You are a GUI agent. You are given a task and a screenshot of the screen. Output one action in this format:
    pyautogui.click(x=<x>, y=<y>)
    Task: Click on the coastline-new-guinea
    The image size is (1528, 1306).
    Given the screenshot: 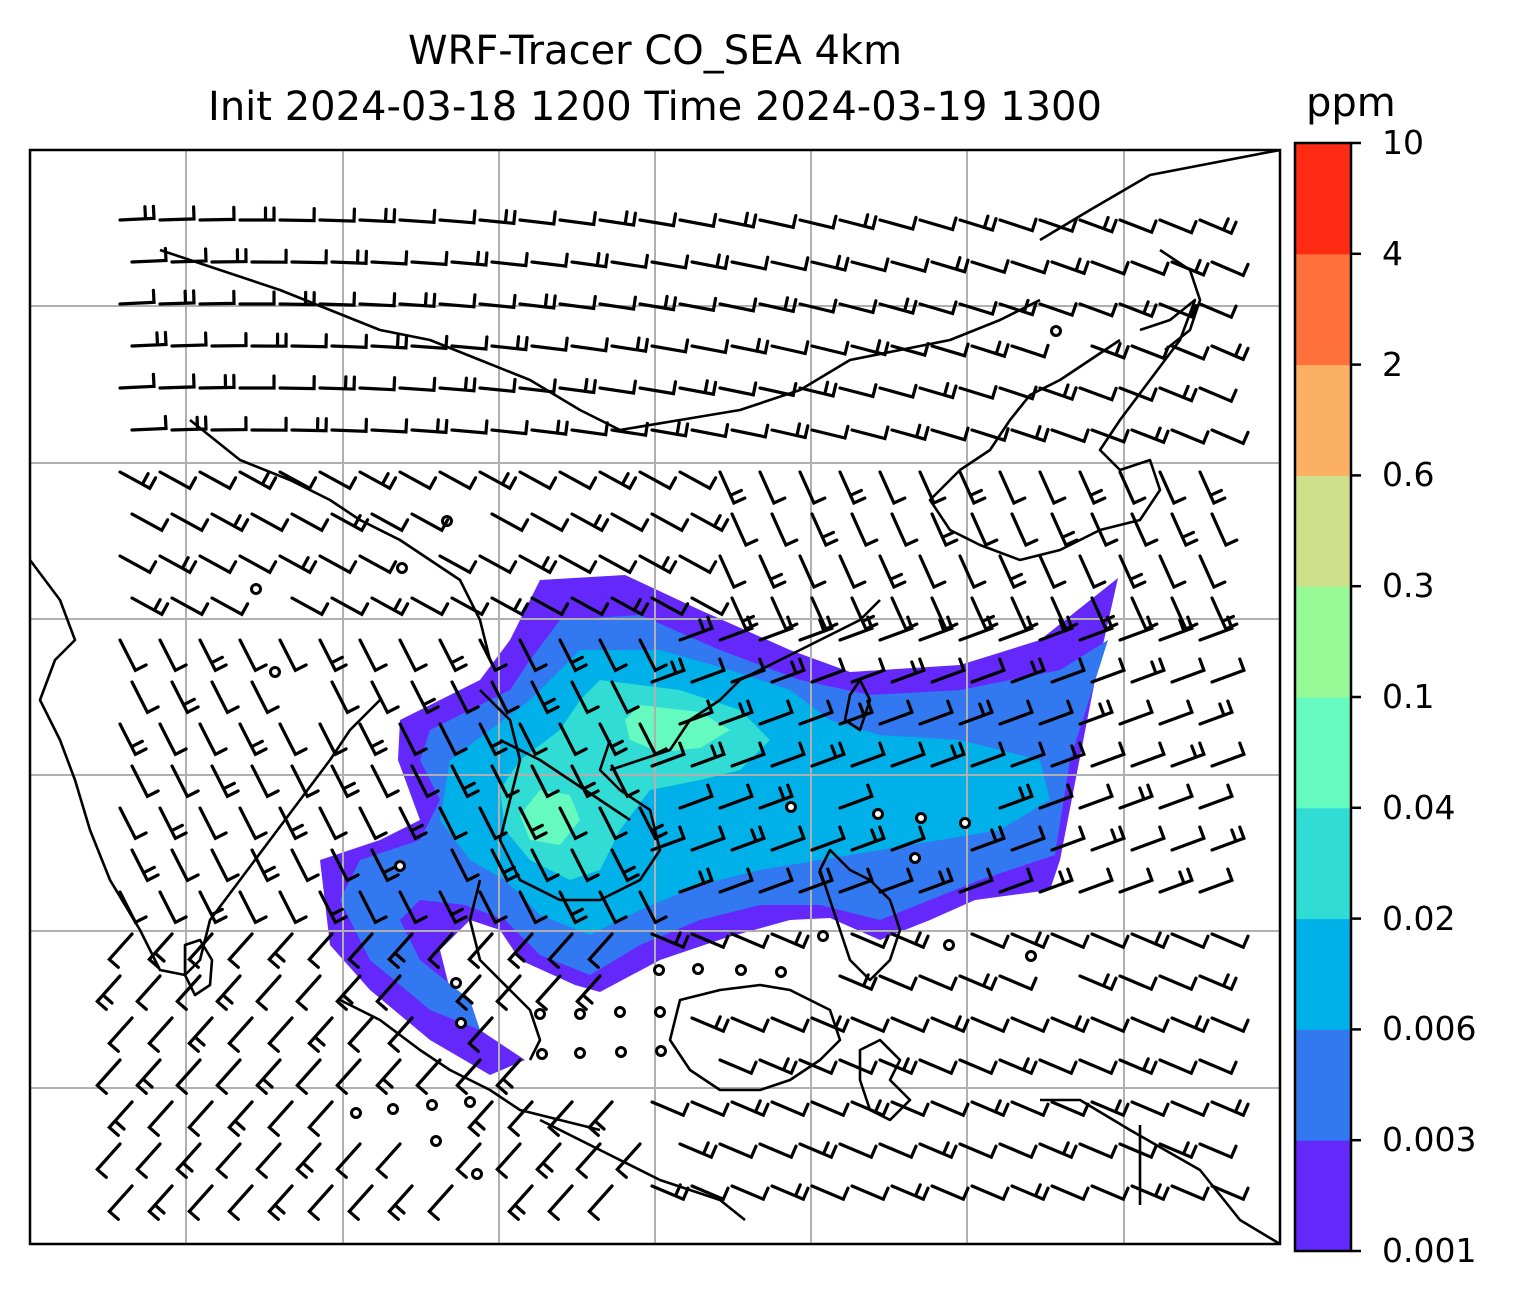 What is the action you would take?
    pyautogui.click(x=1160, y=1171)
    